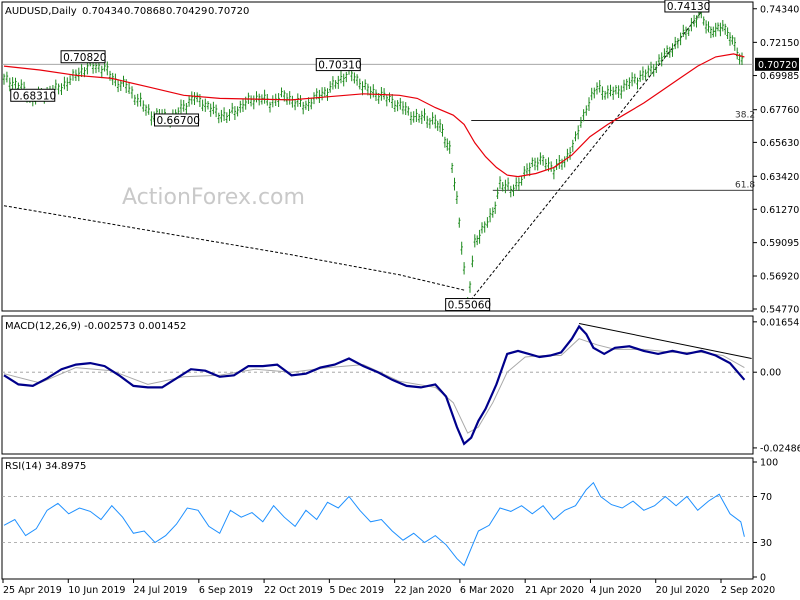 The width and height of the screenshot is (800, 600). I want to click on price-annotation-label: 0.66700, so click(178, 121).